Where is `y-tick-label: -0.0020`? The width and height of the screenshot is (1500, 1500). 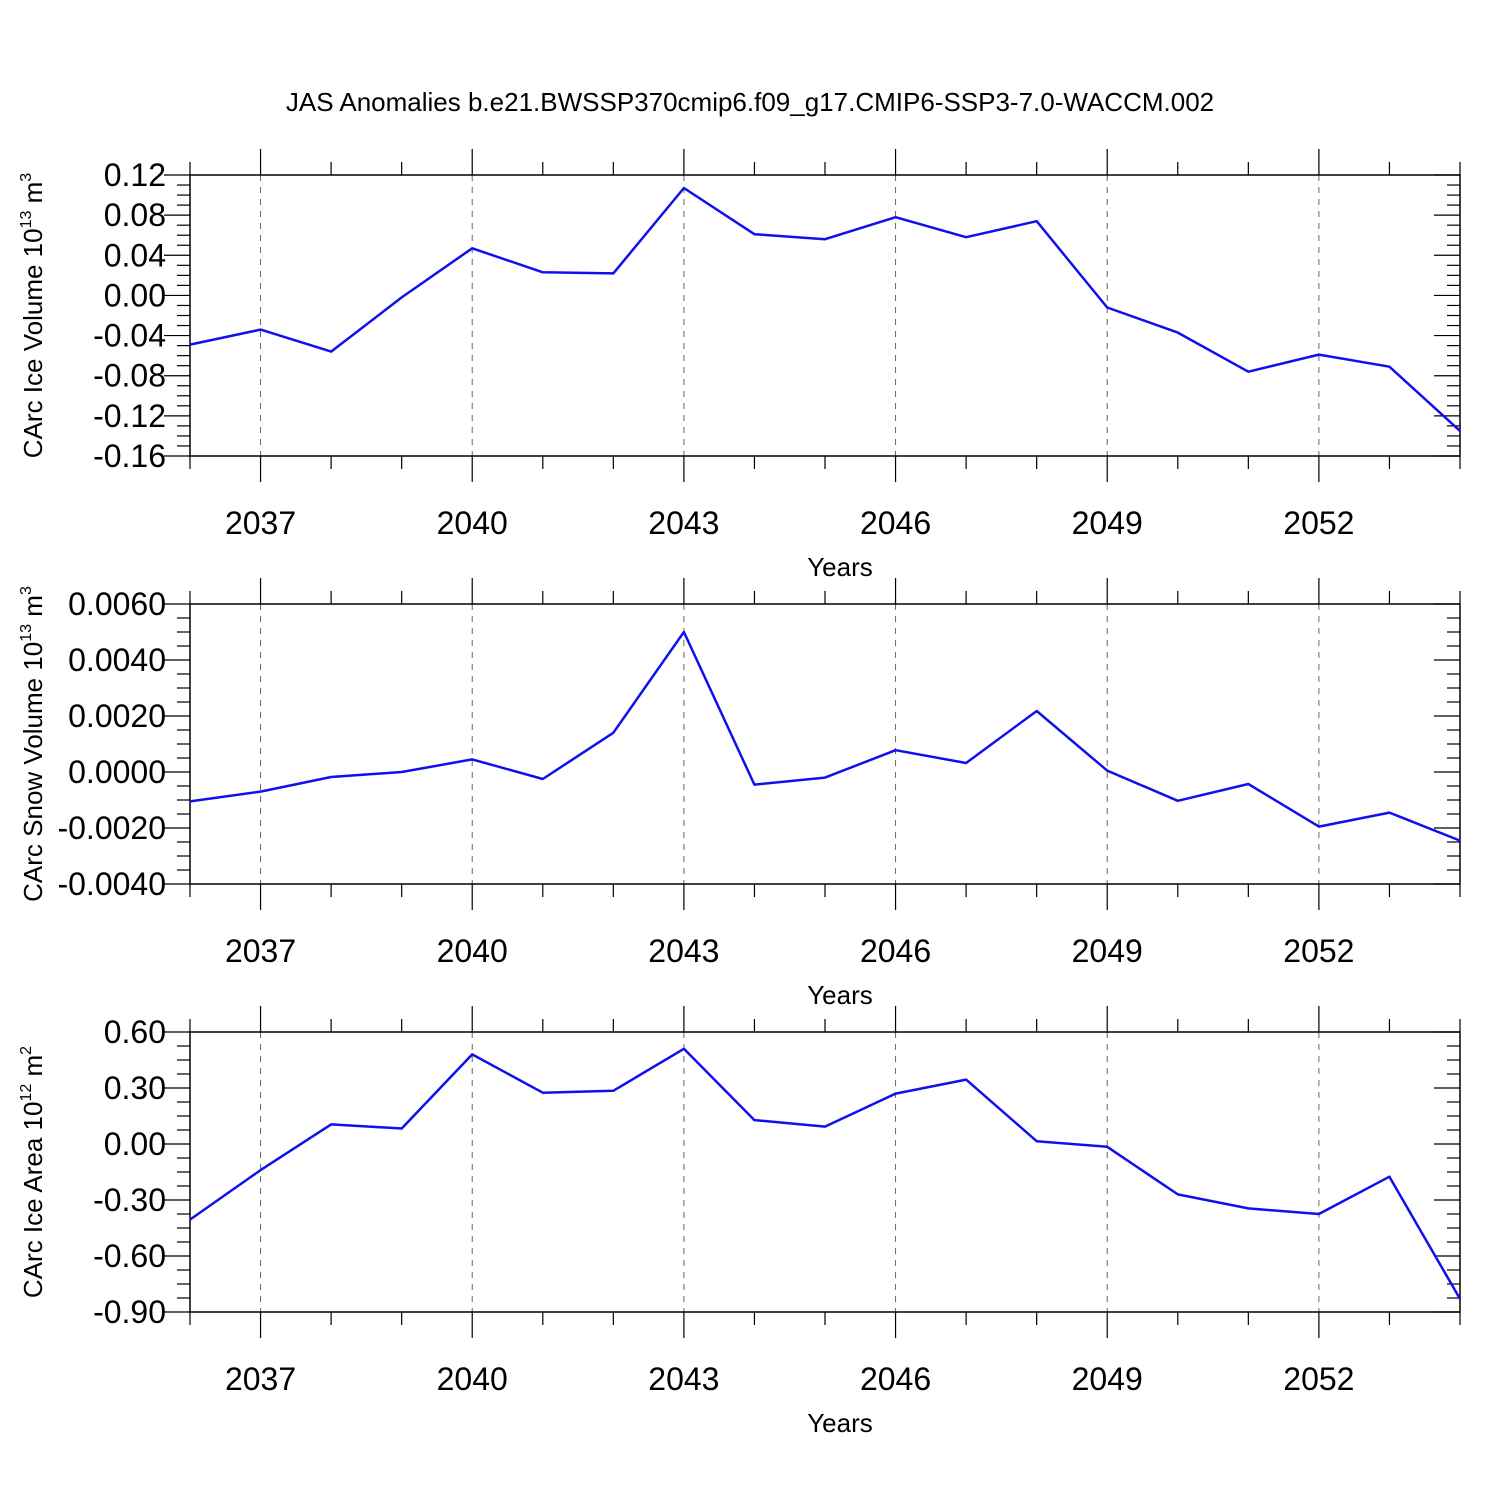 y-tick-label: -0.0020 is located at coordinates (111, 828).